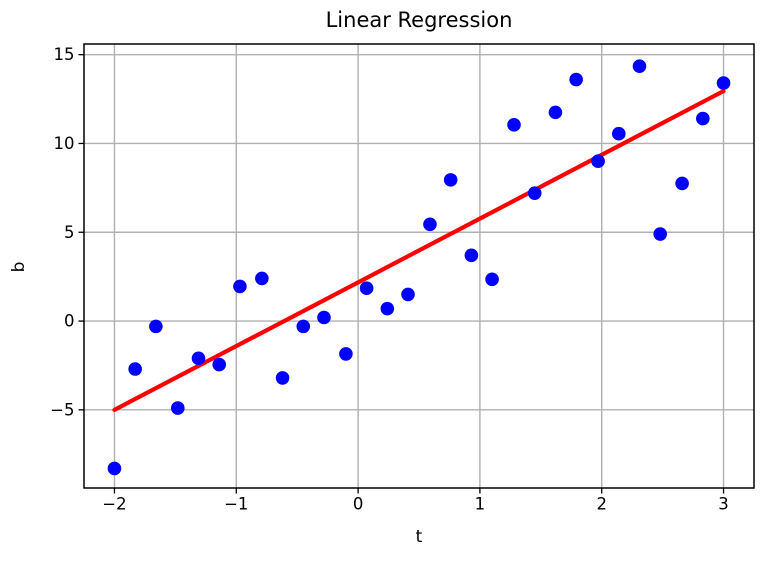  I want to click on y-tick-label: 15, so click(64, 54).